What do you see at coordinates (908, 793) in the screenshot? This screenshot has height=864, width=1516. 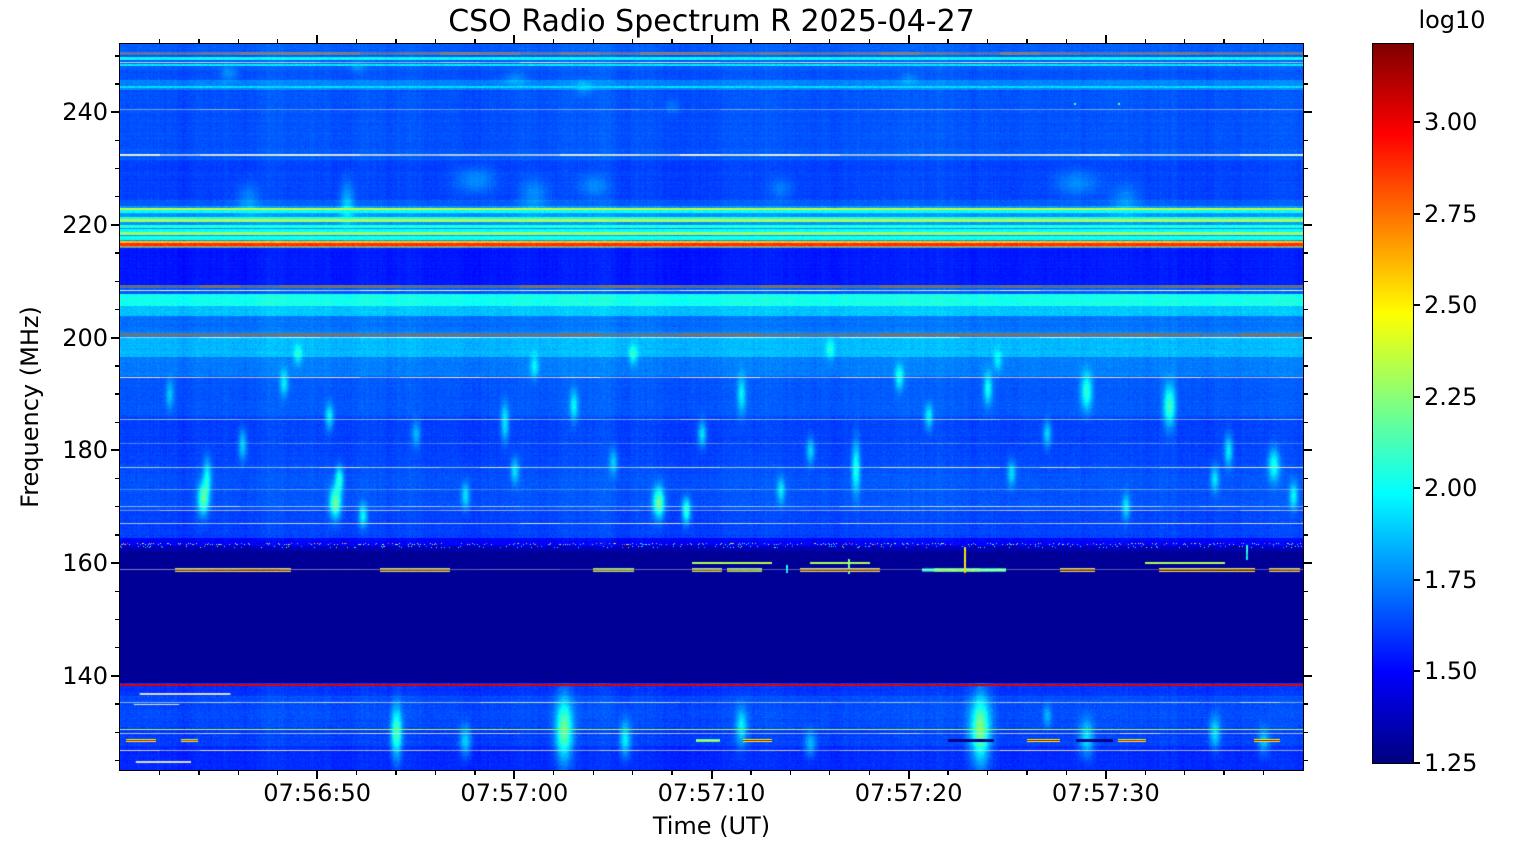 I see `x-tick-label: 07:57:20` at bounding box center [908, 793].